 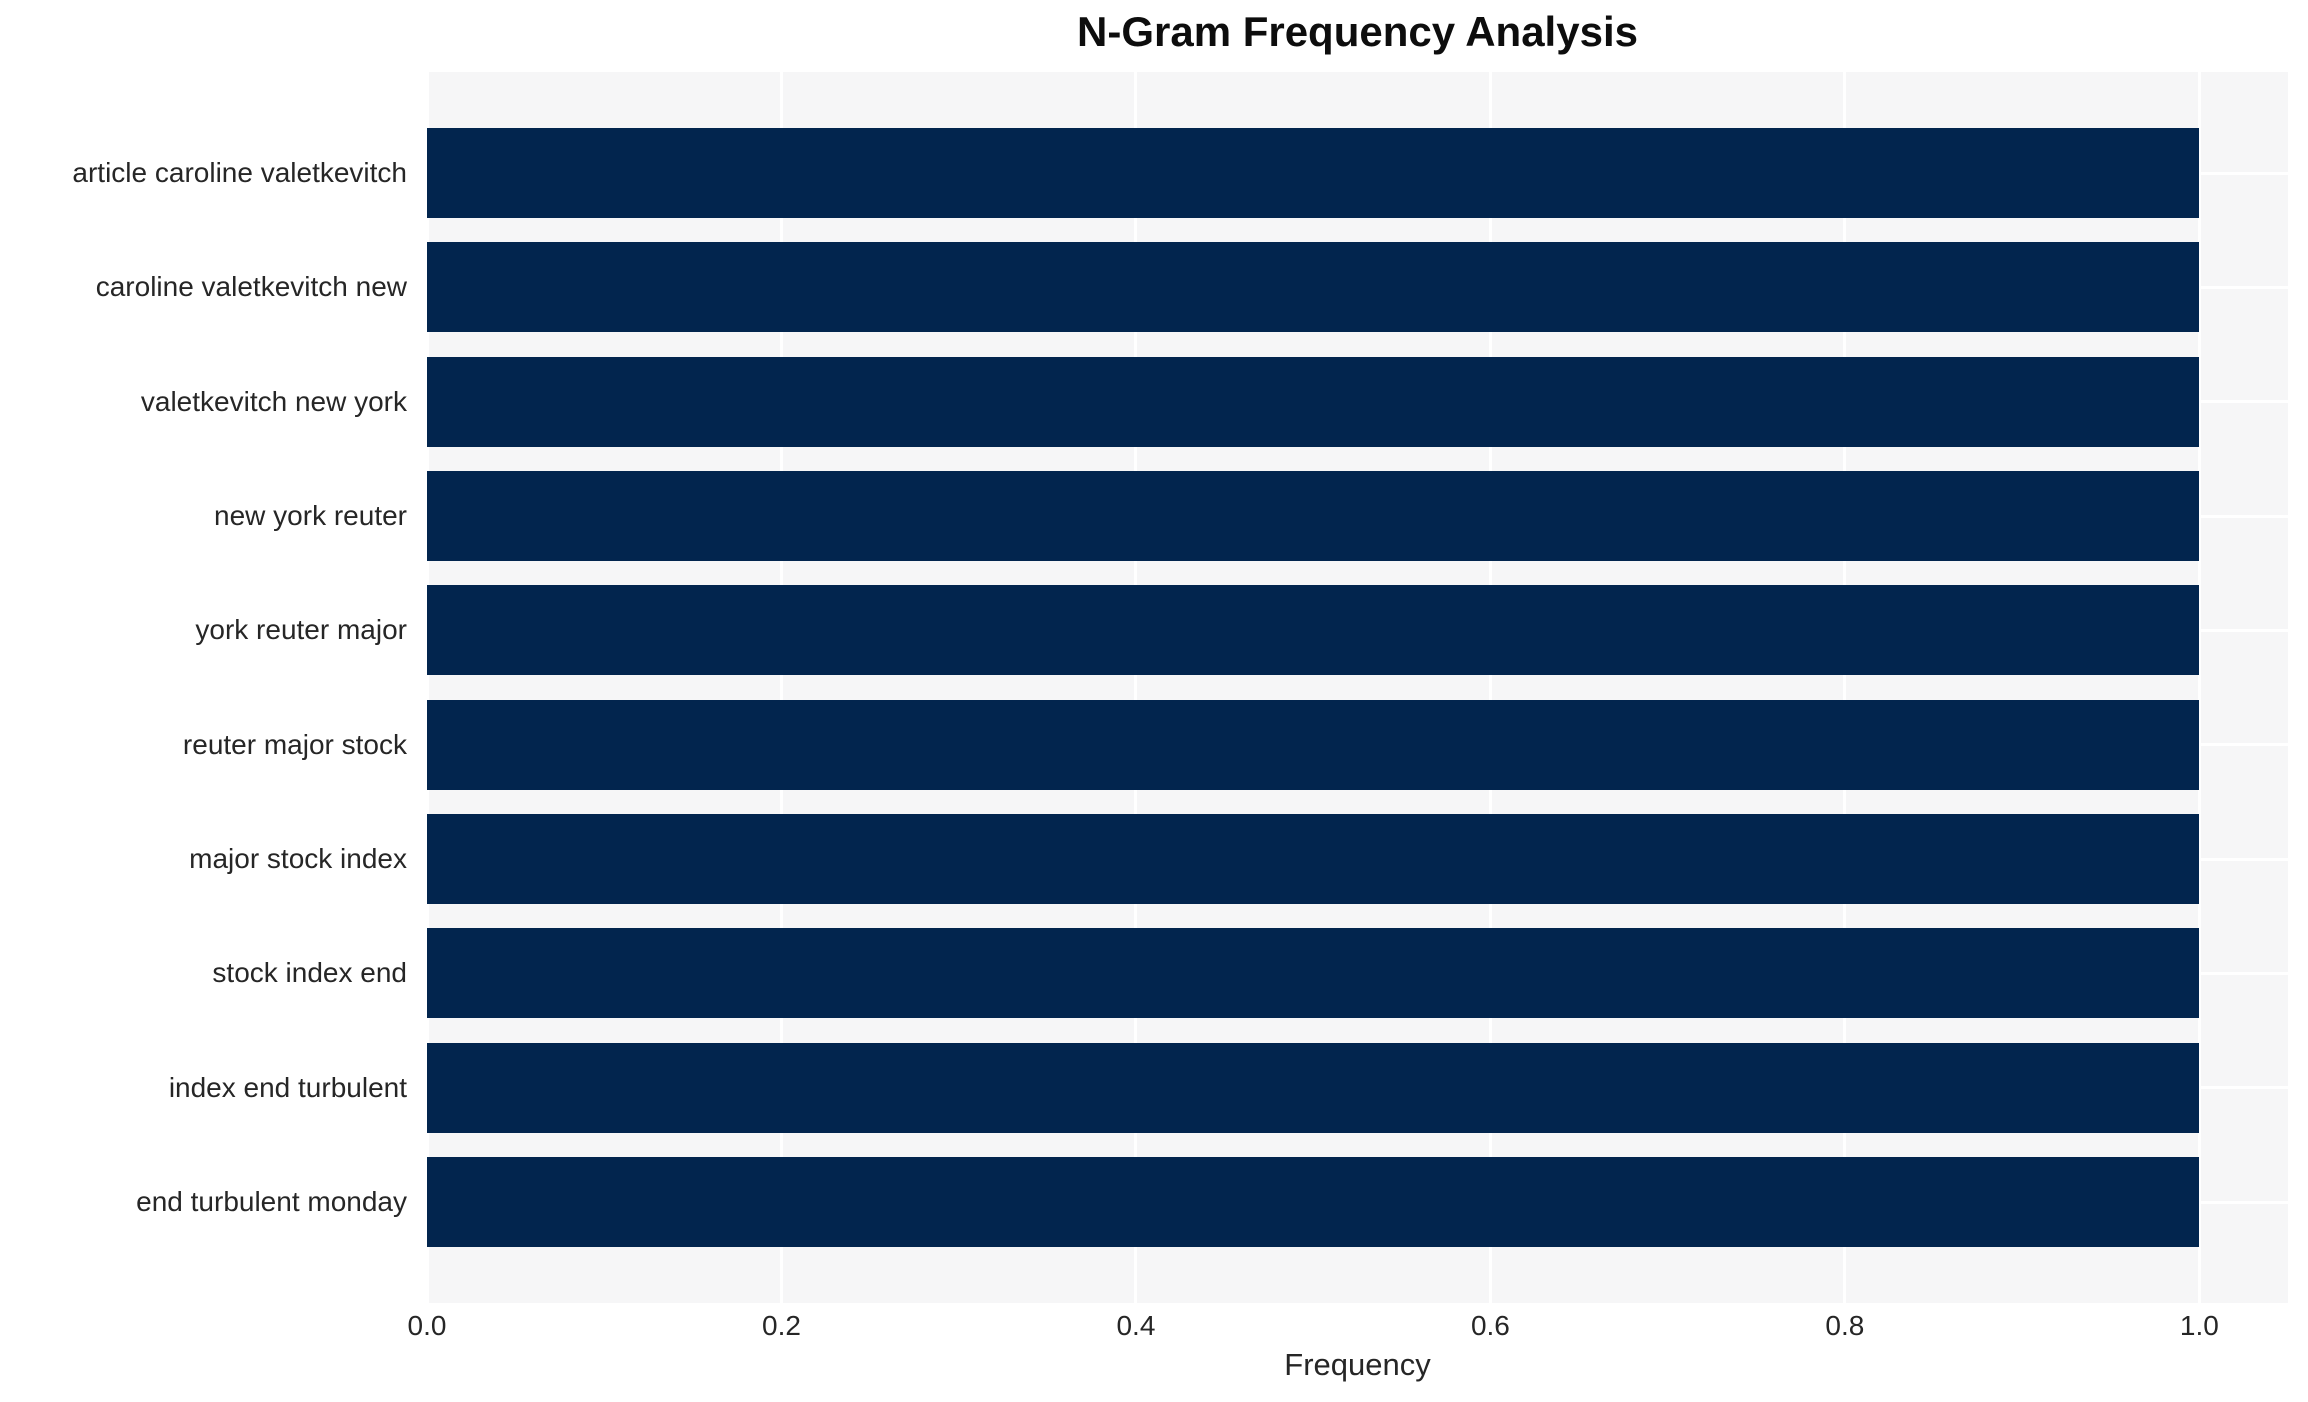 I want to click on x-tick-label: 0.8, so click(x=1845, y=1325).